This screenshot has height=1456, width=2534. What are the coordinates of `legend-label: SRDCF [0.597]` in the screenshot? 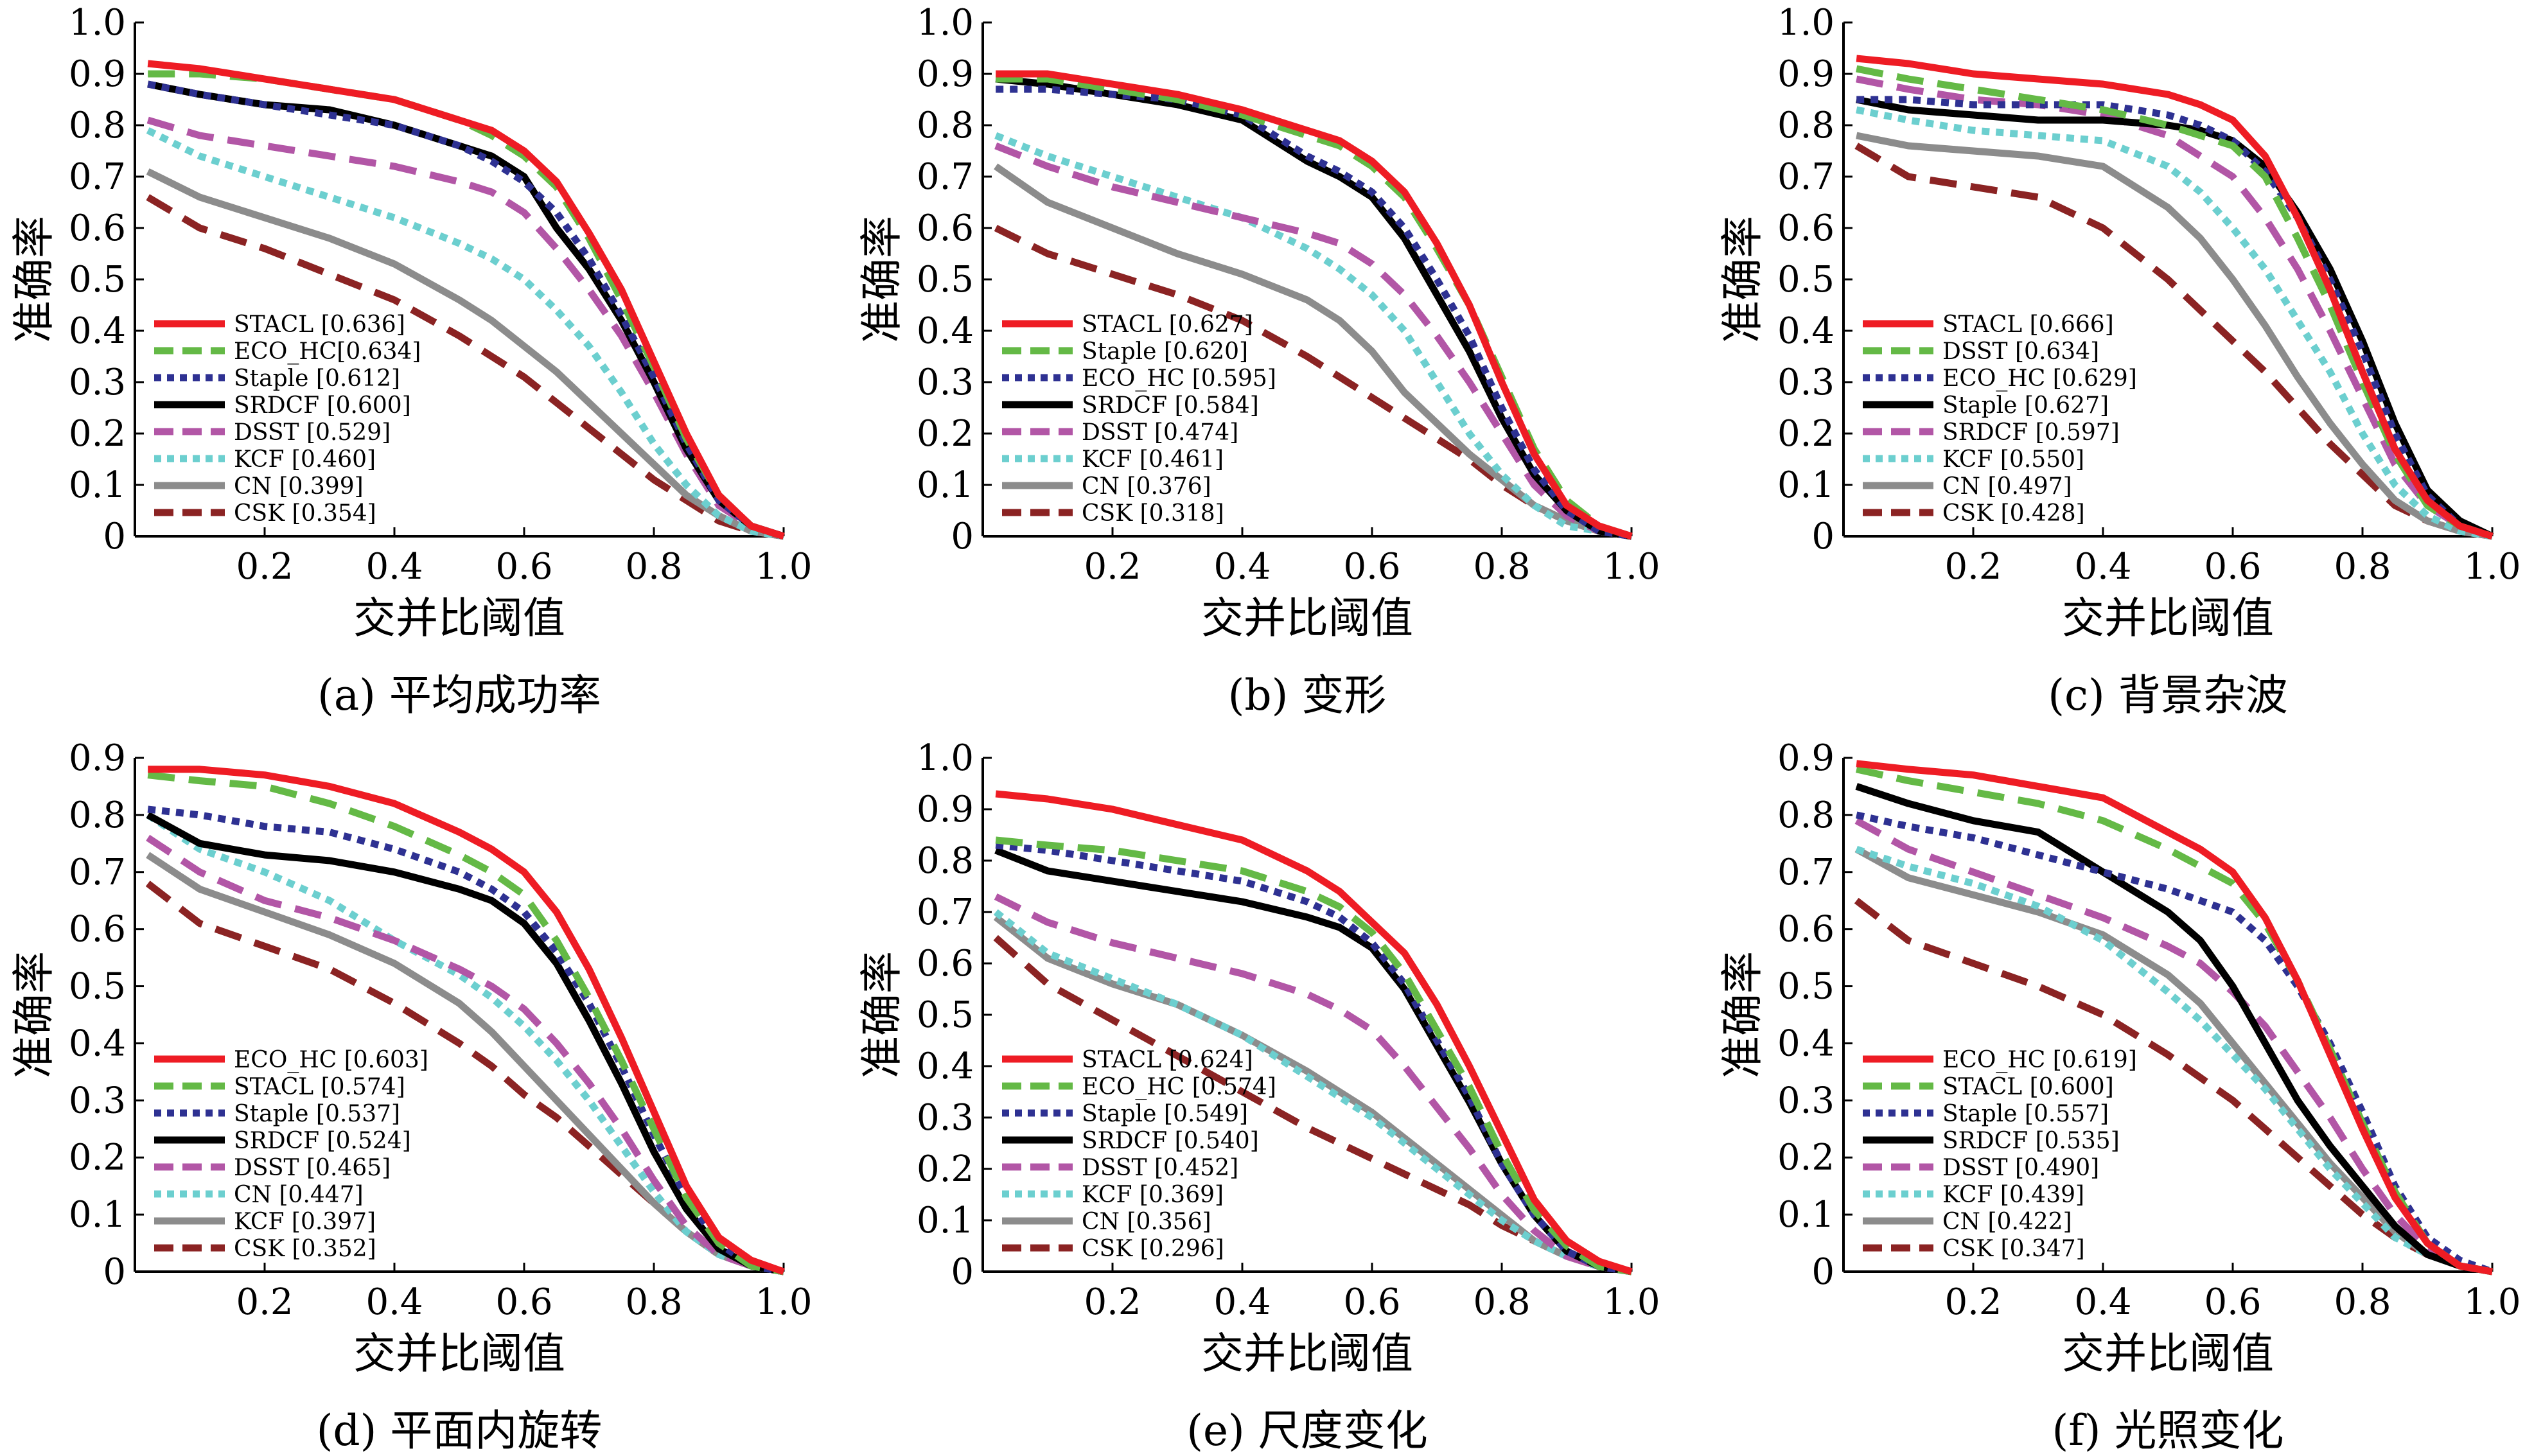 It's located at (2031, 433).